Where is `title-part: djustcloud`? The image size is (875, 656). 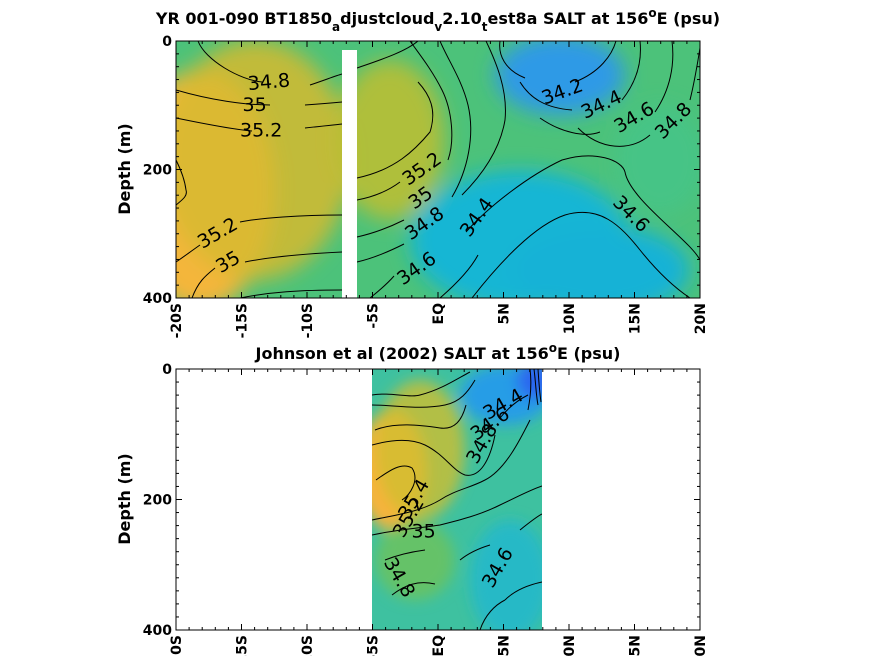 title-part: djustcloud is located at coordinates (387, 18).